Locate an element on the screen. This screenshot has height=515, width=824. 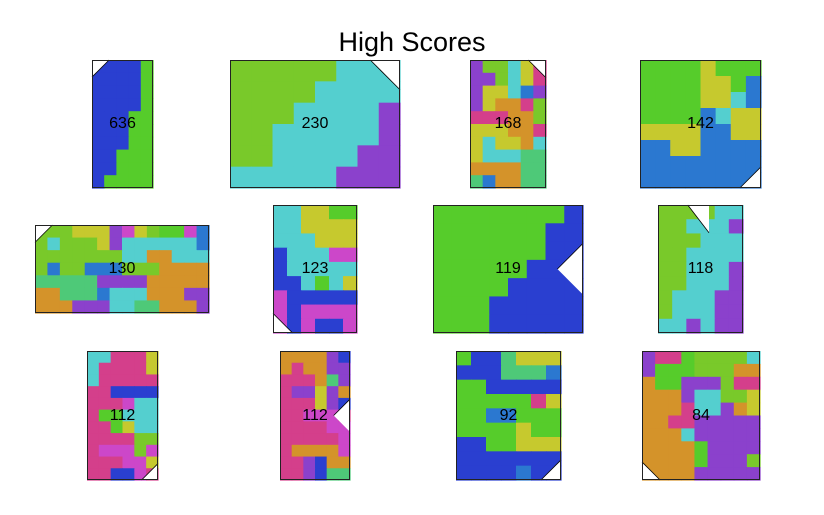
score-board-10: 112 is located at coordinates (315, 416).